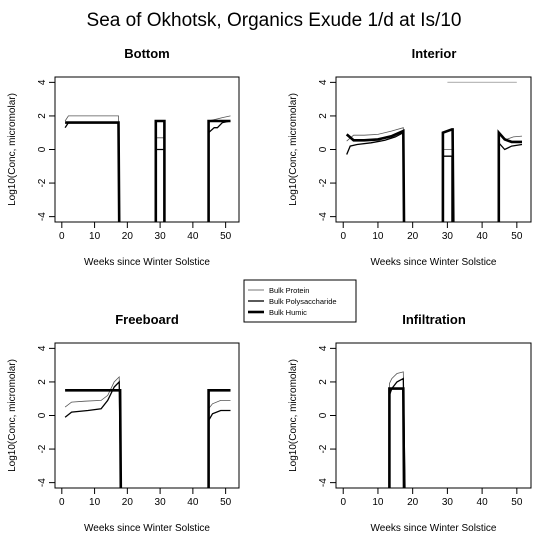 The width and height of the screenshot is (543, 550). What do you see at coordinates (288, 312) in the screenshot?
I see `legend-label: Bulk Humic` at bounding box center [288, 312].